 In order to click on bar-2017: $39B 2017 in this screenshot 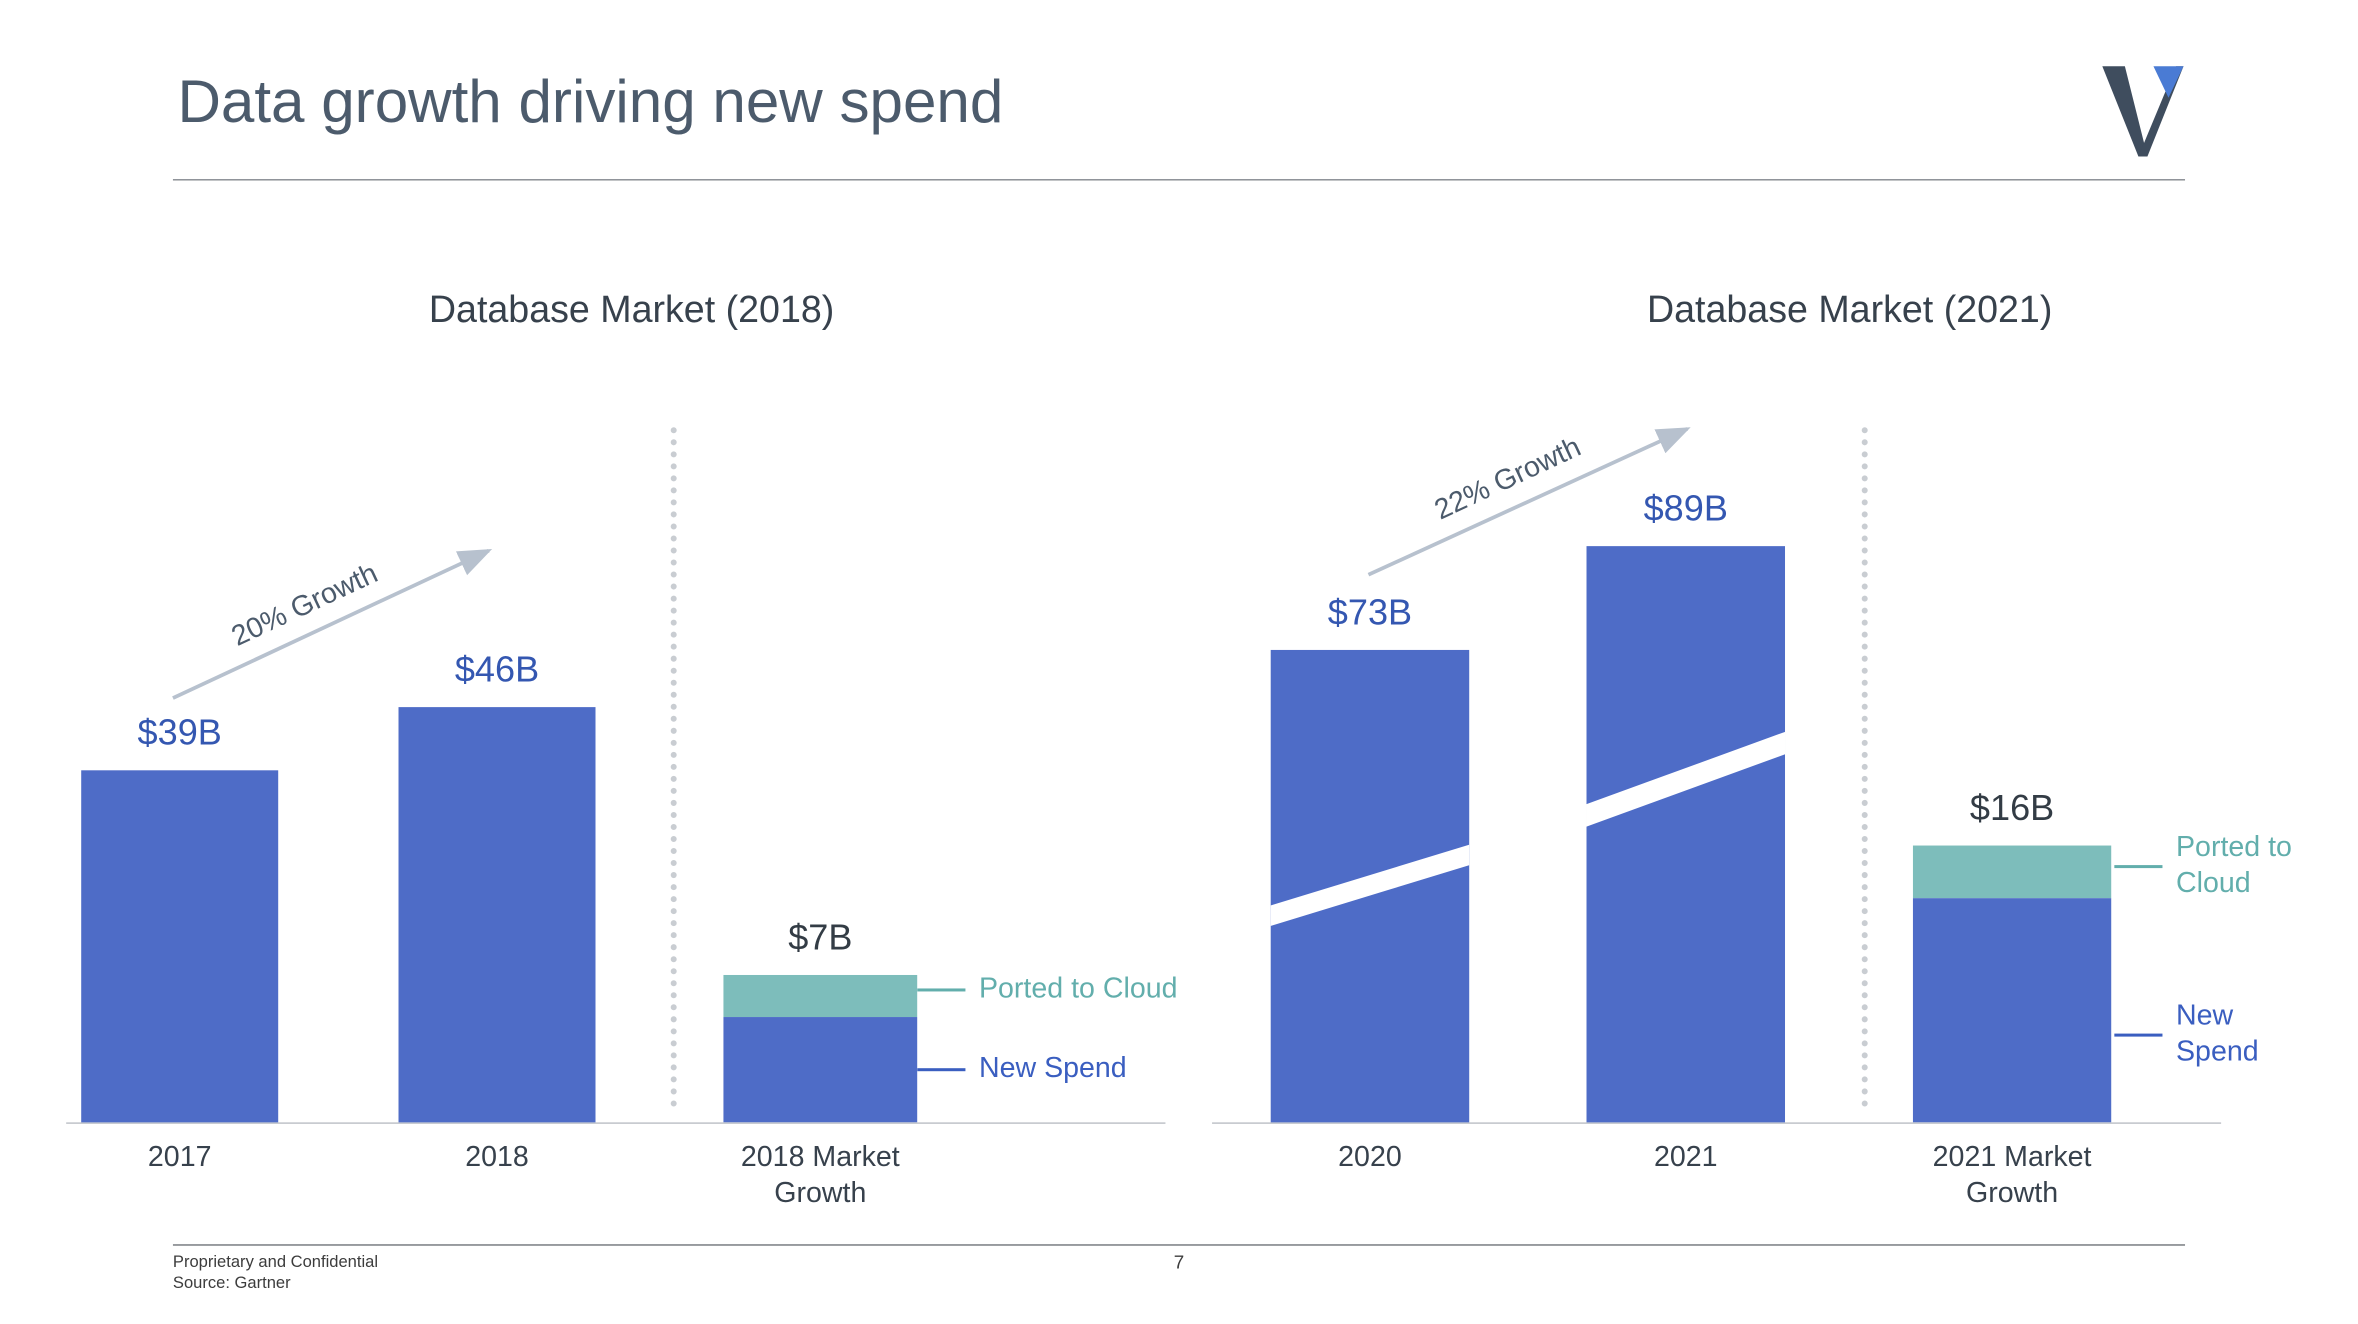, I will do `click(180, 943)`.